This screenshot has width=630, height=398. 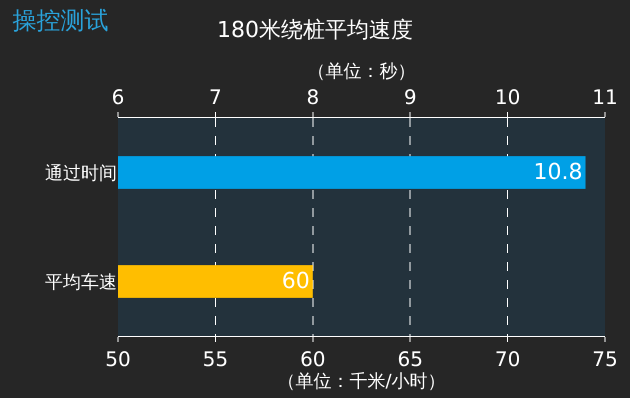 What do you see at coordinates (60, 20) in the screenshot?
I see `chart-title: 操控测试` at bounding box center [60, 20].